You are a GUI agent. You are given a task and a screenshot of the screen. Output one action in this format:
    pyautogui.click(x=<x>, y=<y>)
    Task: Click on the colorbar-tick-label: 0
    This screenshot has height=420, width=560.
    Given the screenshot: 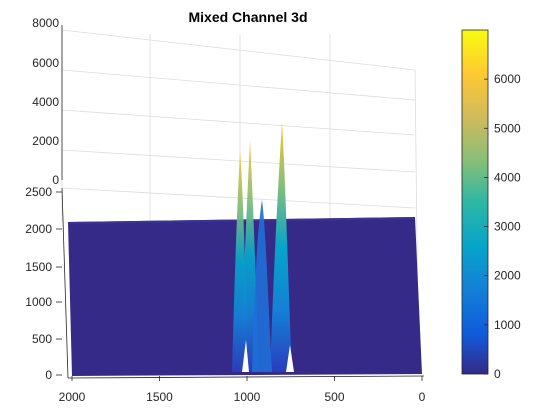 What is the action you would take?
    pyautogui.click(x=497, y=374)
    